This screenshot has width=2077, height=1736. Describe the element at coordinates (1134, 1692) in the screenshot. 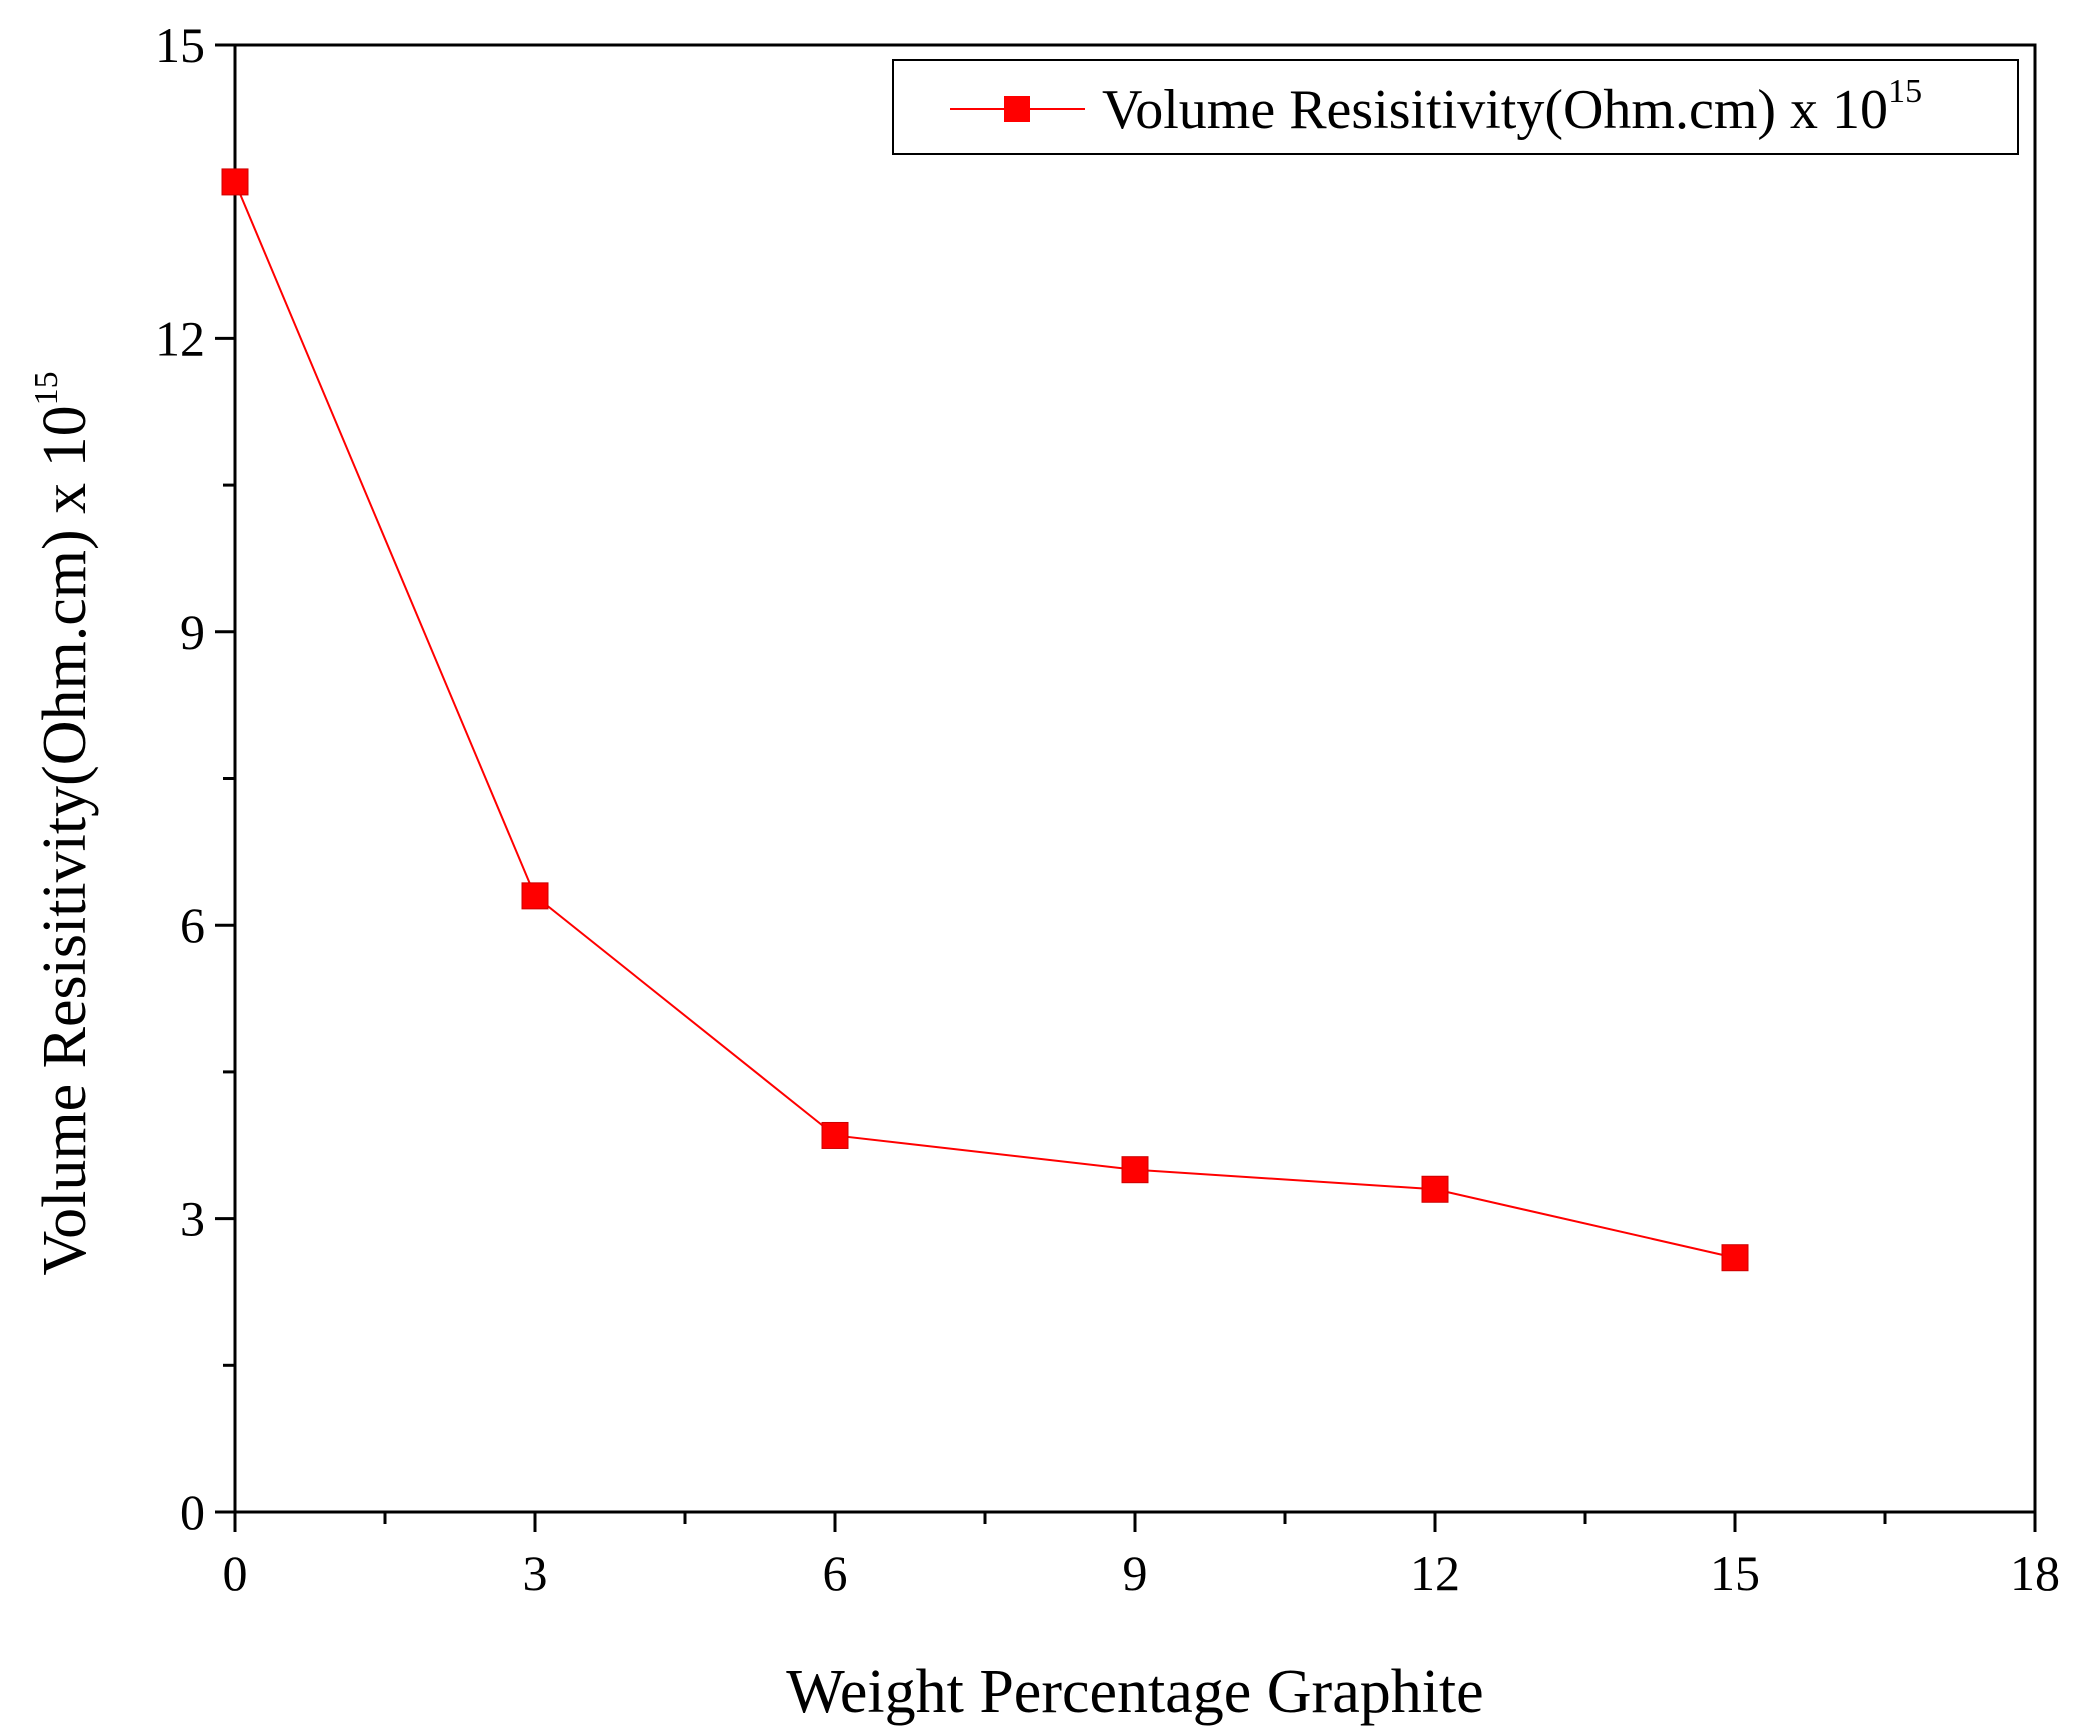

I see `x-axis-title: Weight Percentage Graphite` at that location.